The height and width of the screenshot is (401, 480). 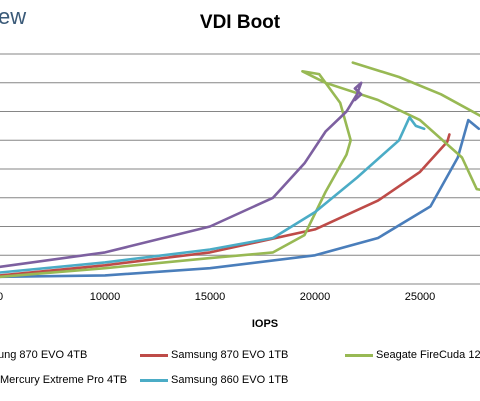 I want to click on x-tick-label: 25000, so click(x=420, y=297).